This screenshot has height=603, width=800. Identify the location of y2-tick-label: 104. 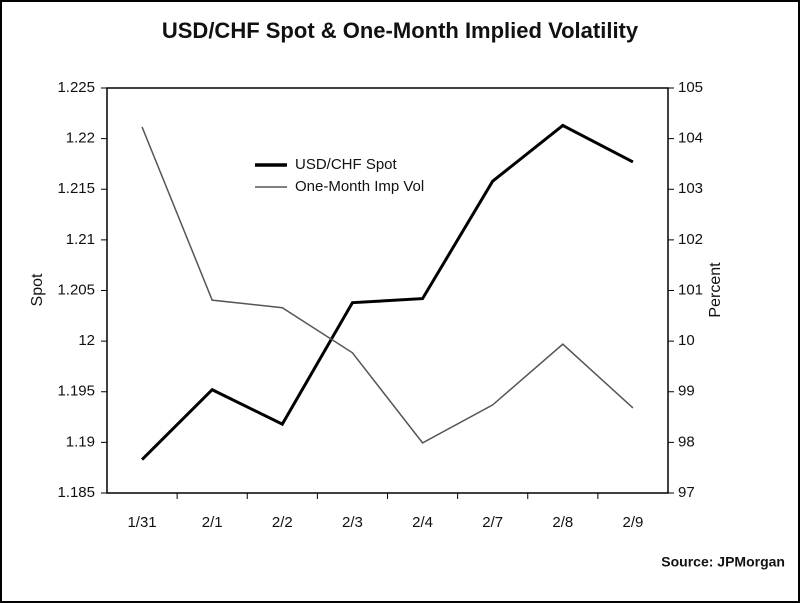
(690, 138).